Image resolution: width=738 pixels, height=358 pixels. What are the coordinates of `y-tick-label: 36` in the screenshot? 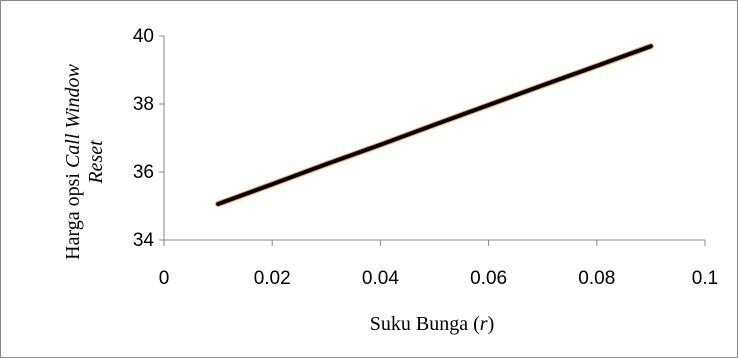 It's located at (143, 172).